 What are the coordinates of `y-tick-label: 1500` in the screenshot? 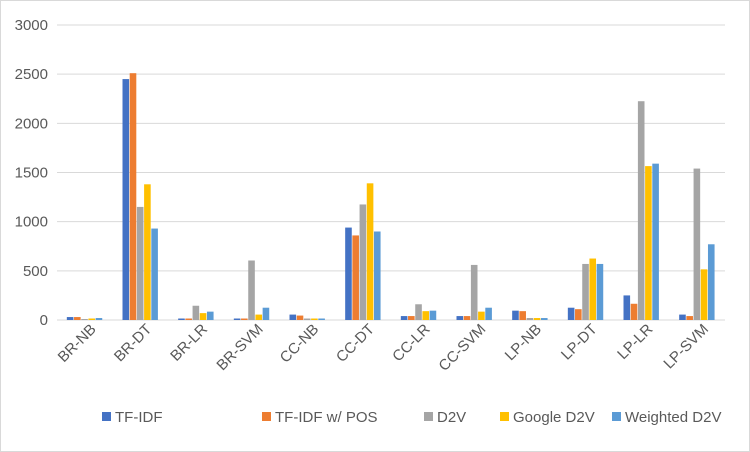 It's located at (31, 173).